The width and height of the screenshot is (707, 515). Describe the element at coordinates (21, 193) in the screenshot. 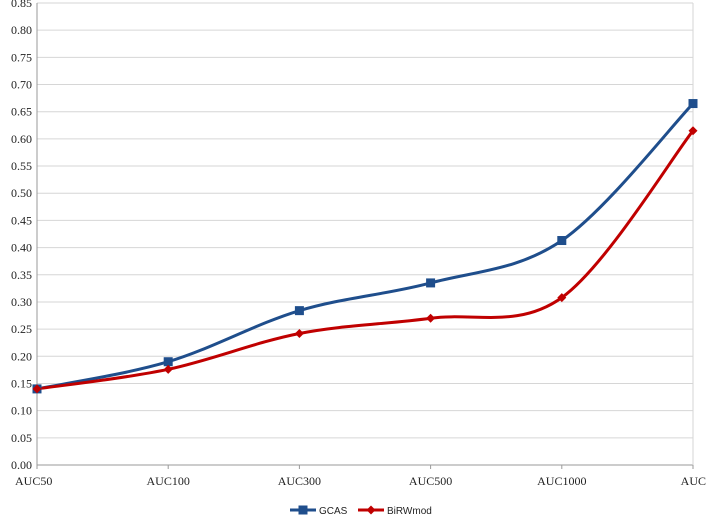

I see `y-tick-label: 0.50` at that location.